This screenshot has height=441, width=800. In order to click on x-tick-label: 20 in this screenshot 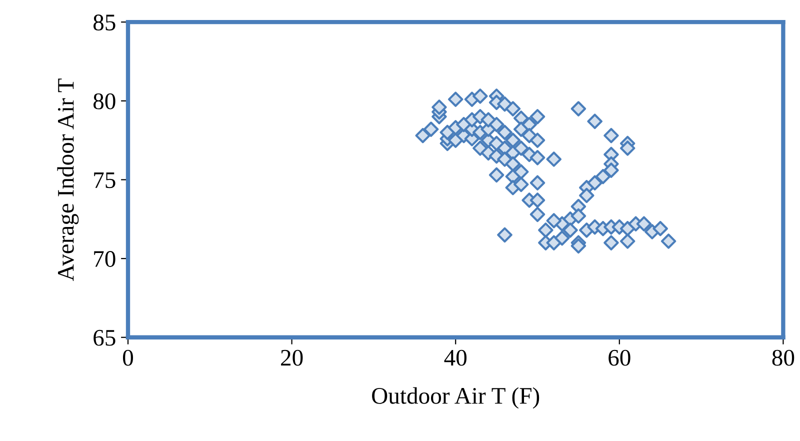, I will do `click(292, 358)`.